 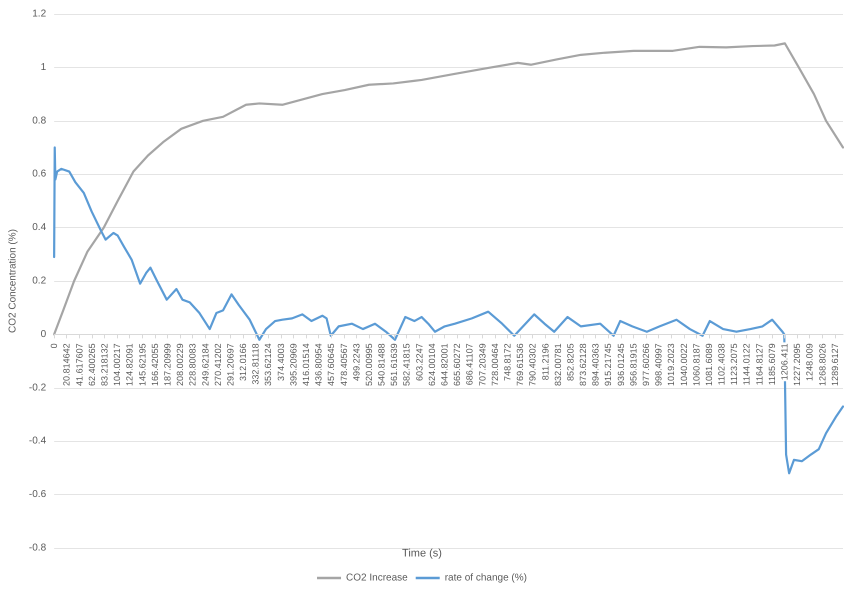 What do you see at coordinates (37, 388) in the screenshot?
I see `y-tick-label: -0.2` at bounding box center [37, 388].